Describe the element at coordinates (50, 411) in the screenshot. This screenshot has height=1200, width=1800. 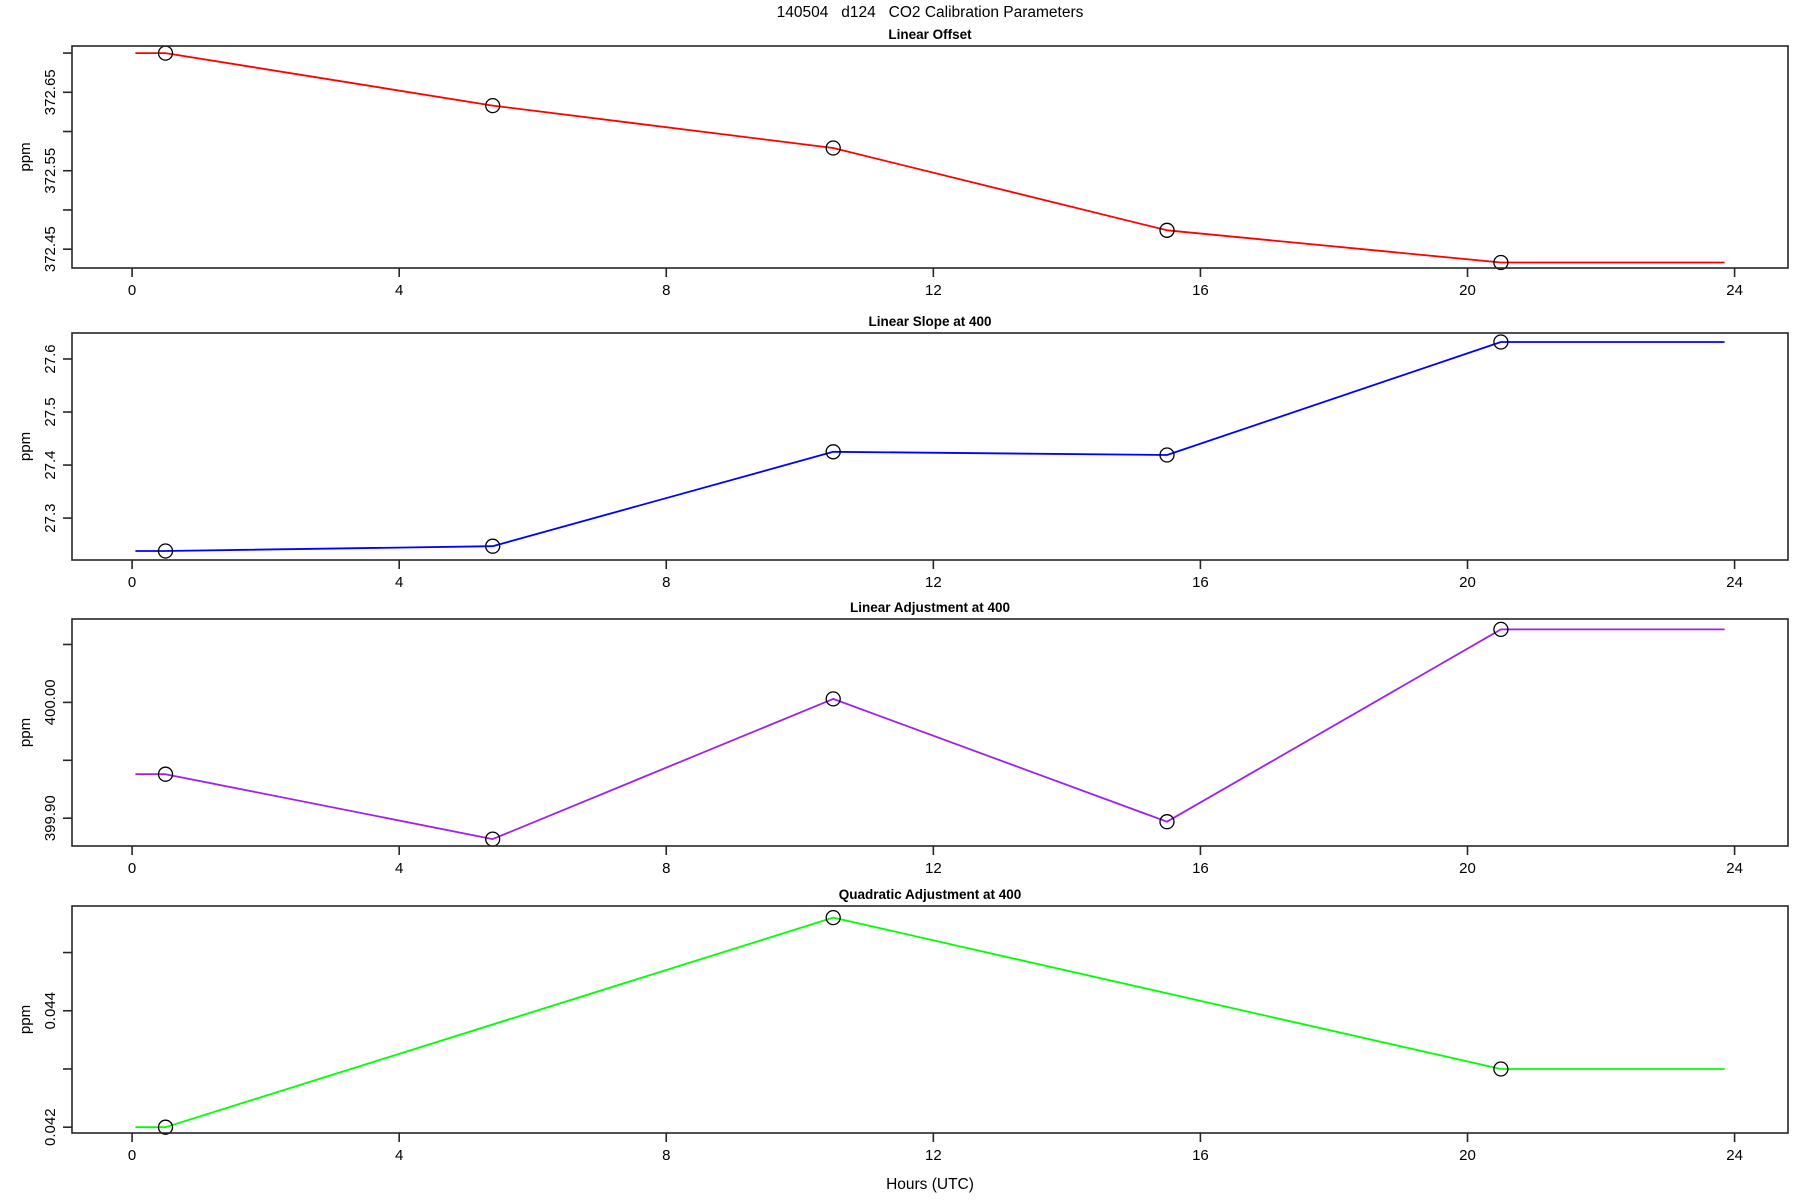
I see `y-tick-label: 27.5` at that location.